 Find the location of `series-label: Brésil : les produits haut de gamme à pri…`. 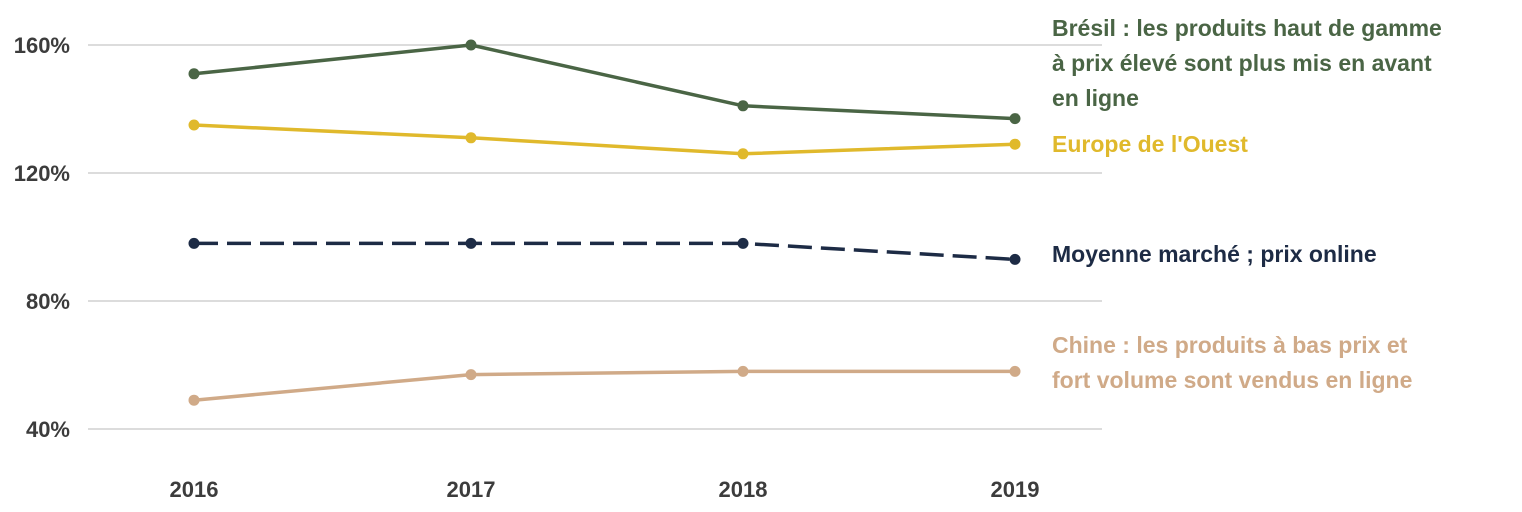

series-label: Brésil : les produits haut de gamme à pri… is located at coordinates (1247, 63).